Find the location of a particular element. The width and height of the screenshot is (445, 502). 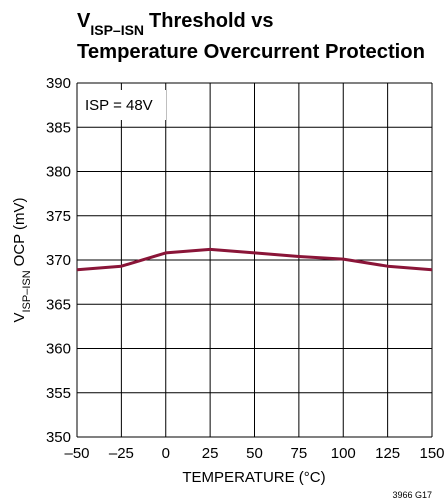

y-tick-label: 370 is located at coordinates (58, 260).